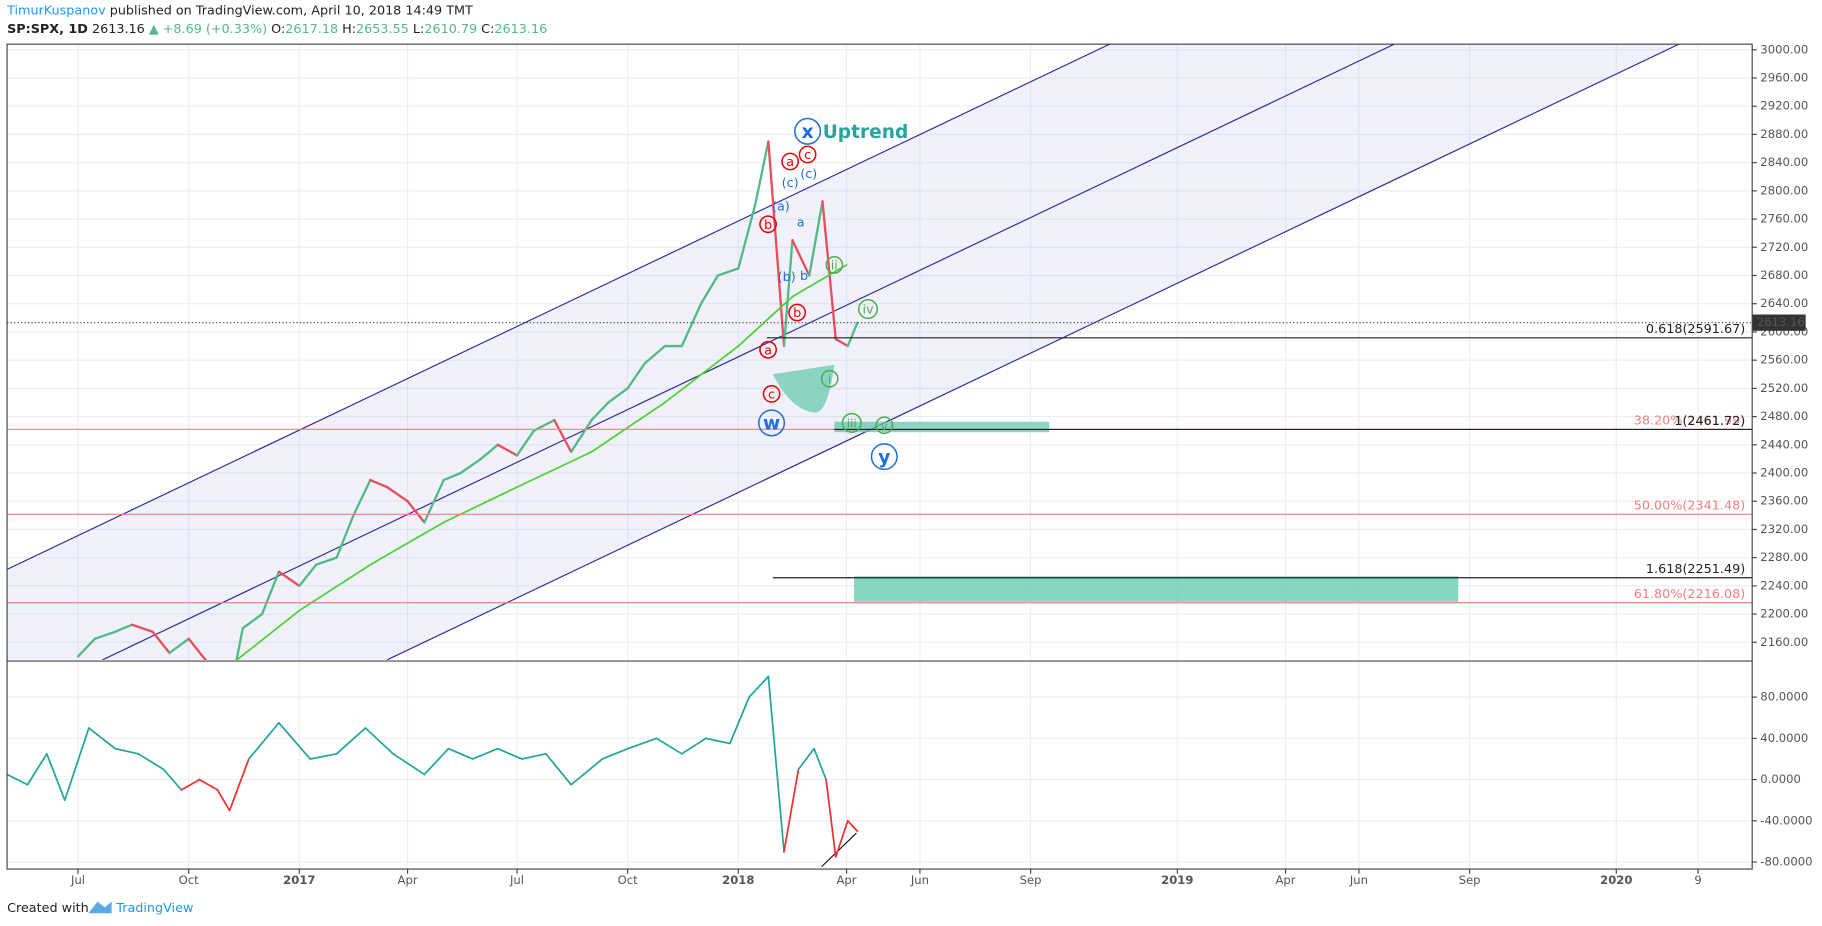  I want to click on wave-label: Uptrend, so click(866, 132).